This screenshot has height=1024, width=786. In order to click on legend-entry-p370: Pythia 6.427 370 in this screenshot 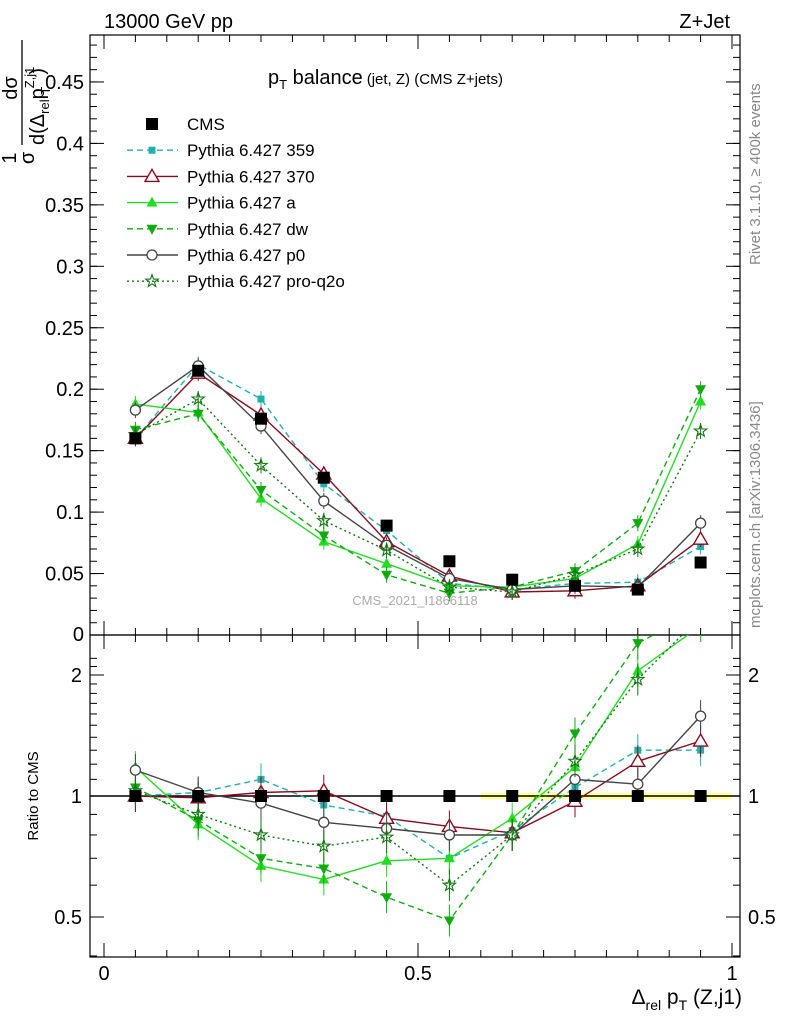, I will do `click(221, 176)`.